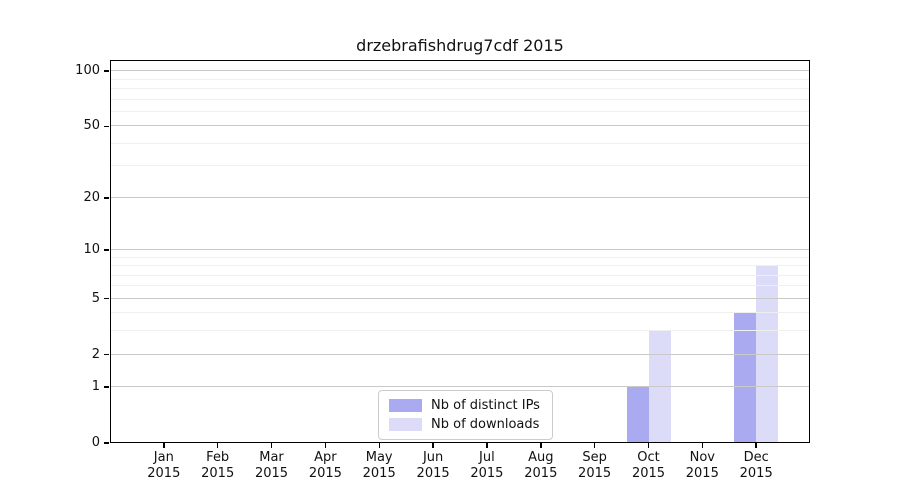  What do you see at coordinates (95, 442) in the screenshot?
I see `y-tick-label: 0` at bounding box center [95, 442].